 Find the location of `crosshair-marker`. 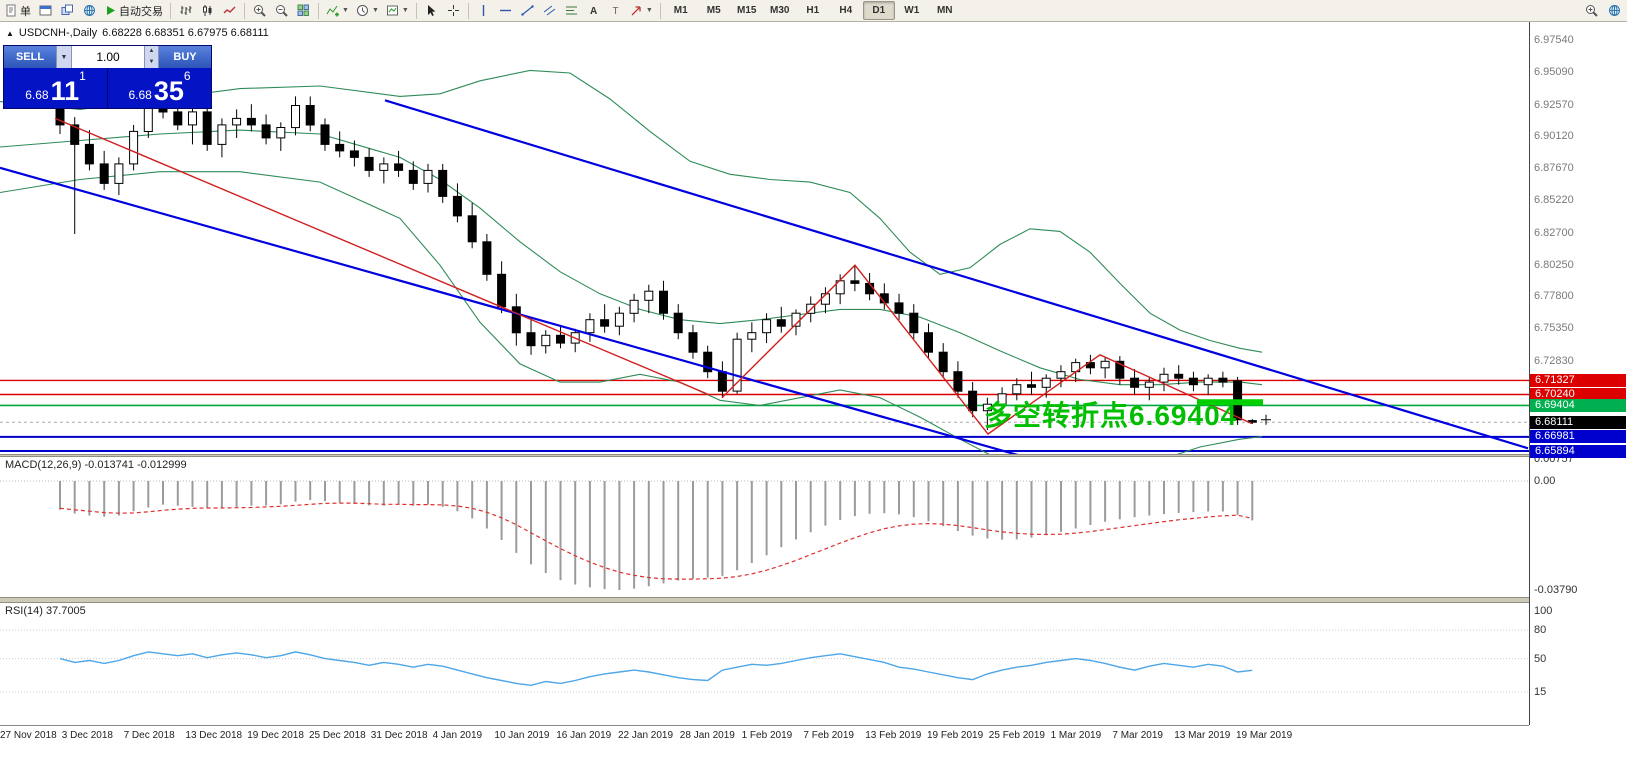

crosshair-marker is located at coordinates (1266, 419).